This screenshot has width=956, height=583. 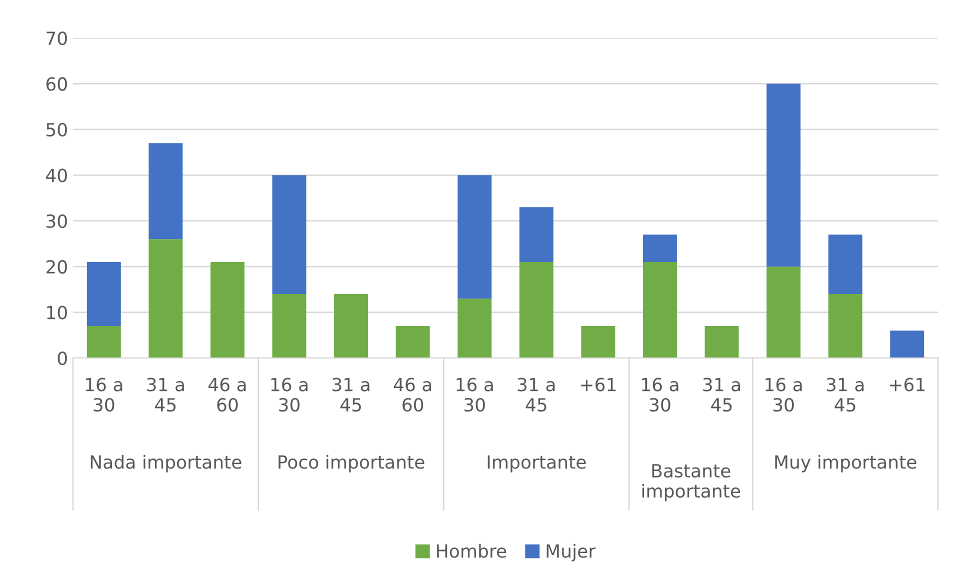 What do you see at coordinates (56, 267) in the screenshot?
I see `y-tick-label: 20` at bounding box center [56, 267].